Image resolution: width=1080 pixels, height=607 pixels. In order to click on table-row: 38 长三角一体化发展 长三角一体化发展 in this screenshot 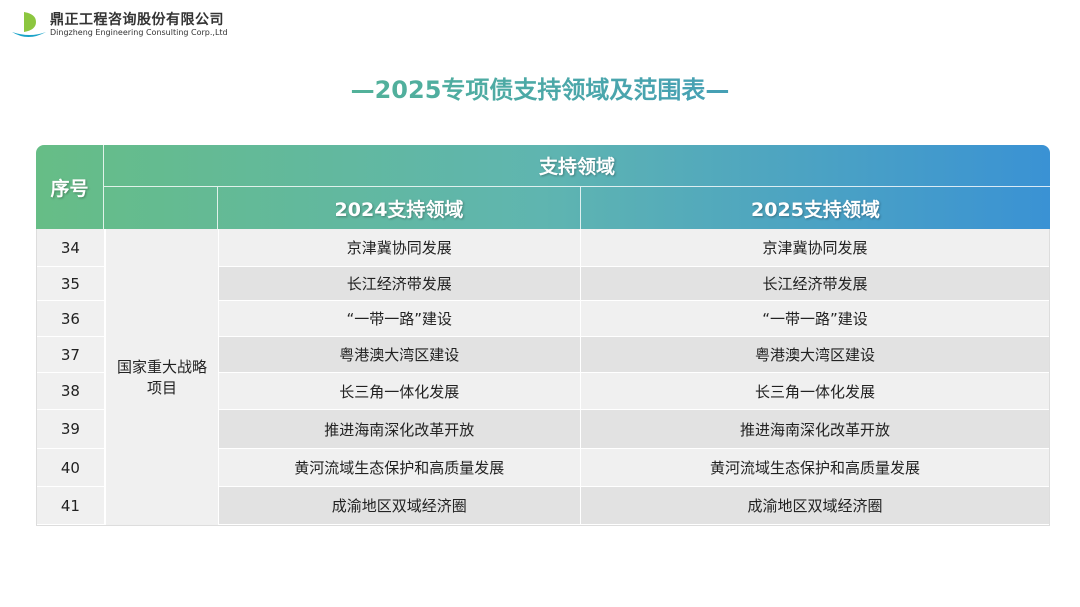, I will do `click(543, 391)`.